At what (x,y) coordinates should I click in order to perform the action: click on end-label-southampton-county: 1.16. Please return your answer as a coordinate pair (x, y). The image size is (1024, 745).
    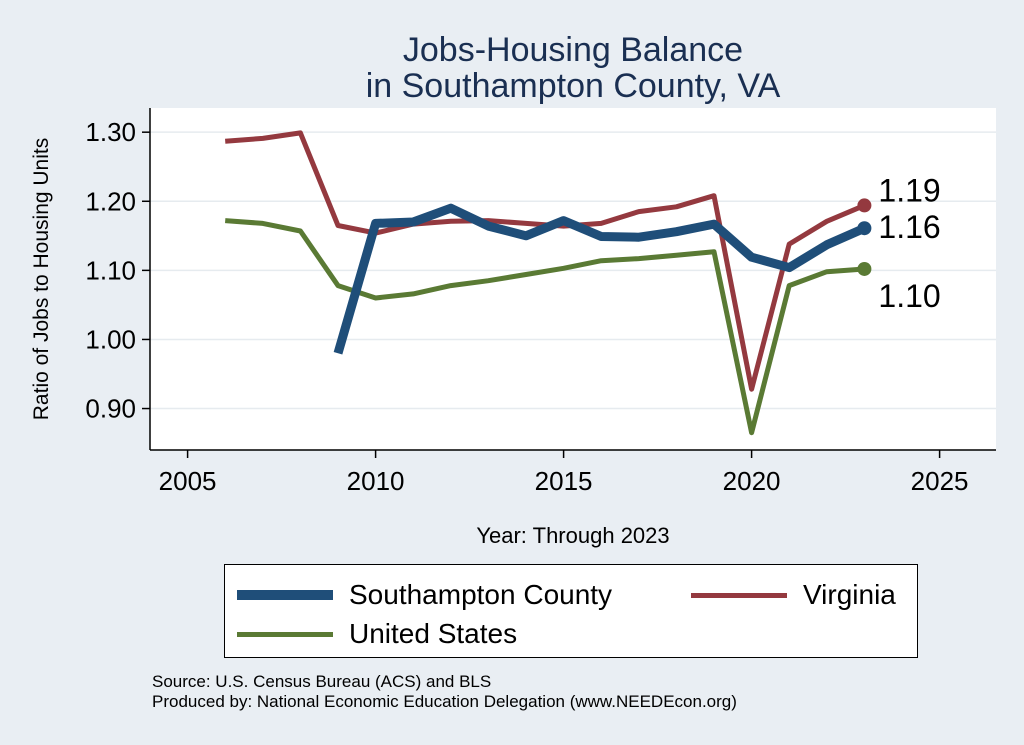
    Looking at the image, I should click on (909, 227).